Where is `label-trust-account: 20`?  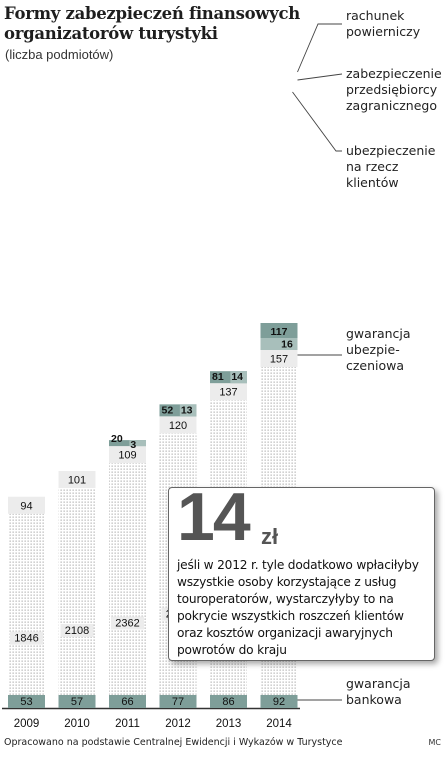 label-trust-account: 20 is located at coordinates (117, 439).